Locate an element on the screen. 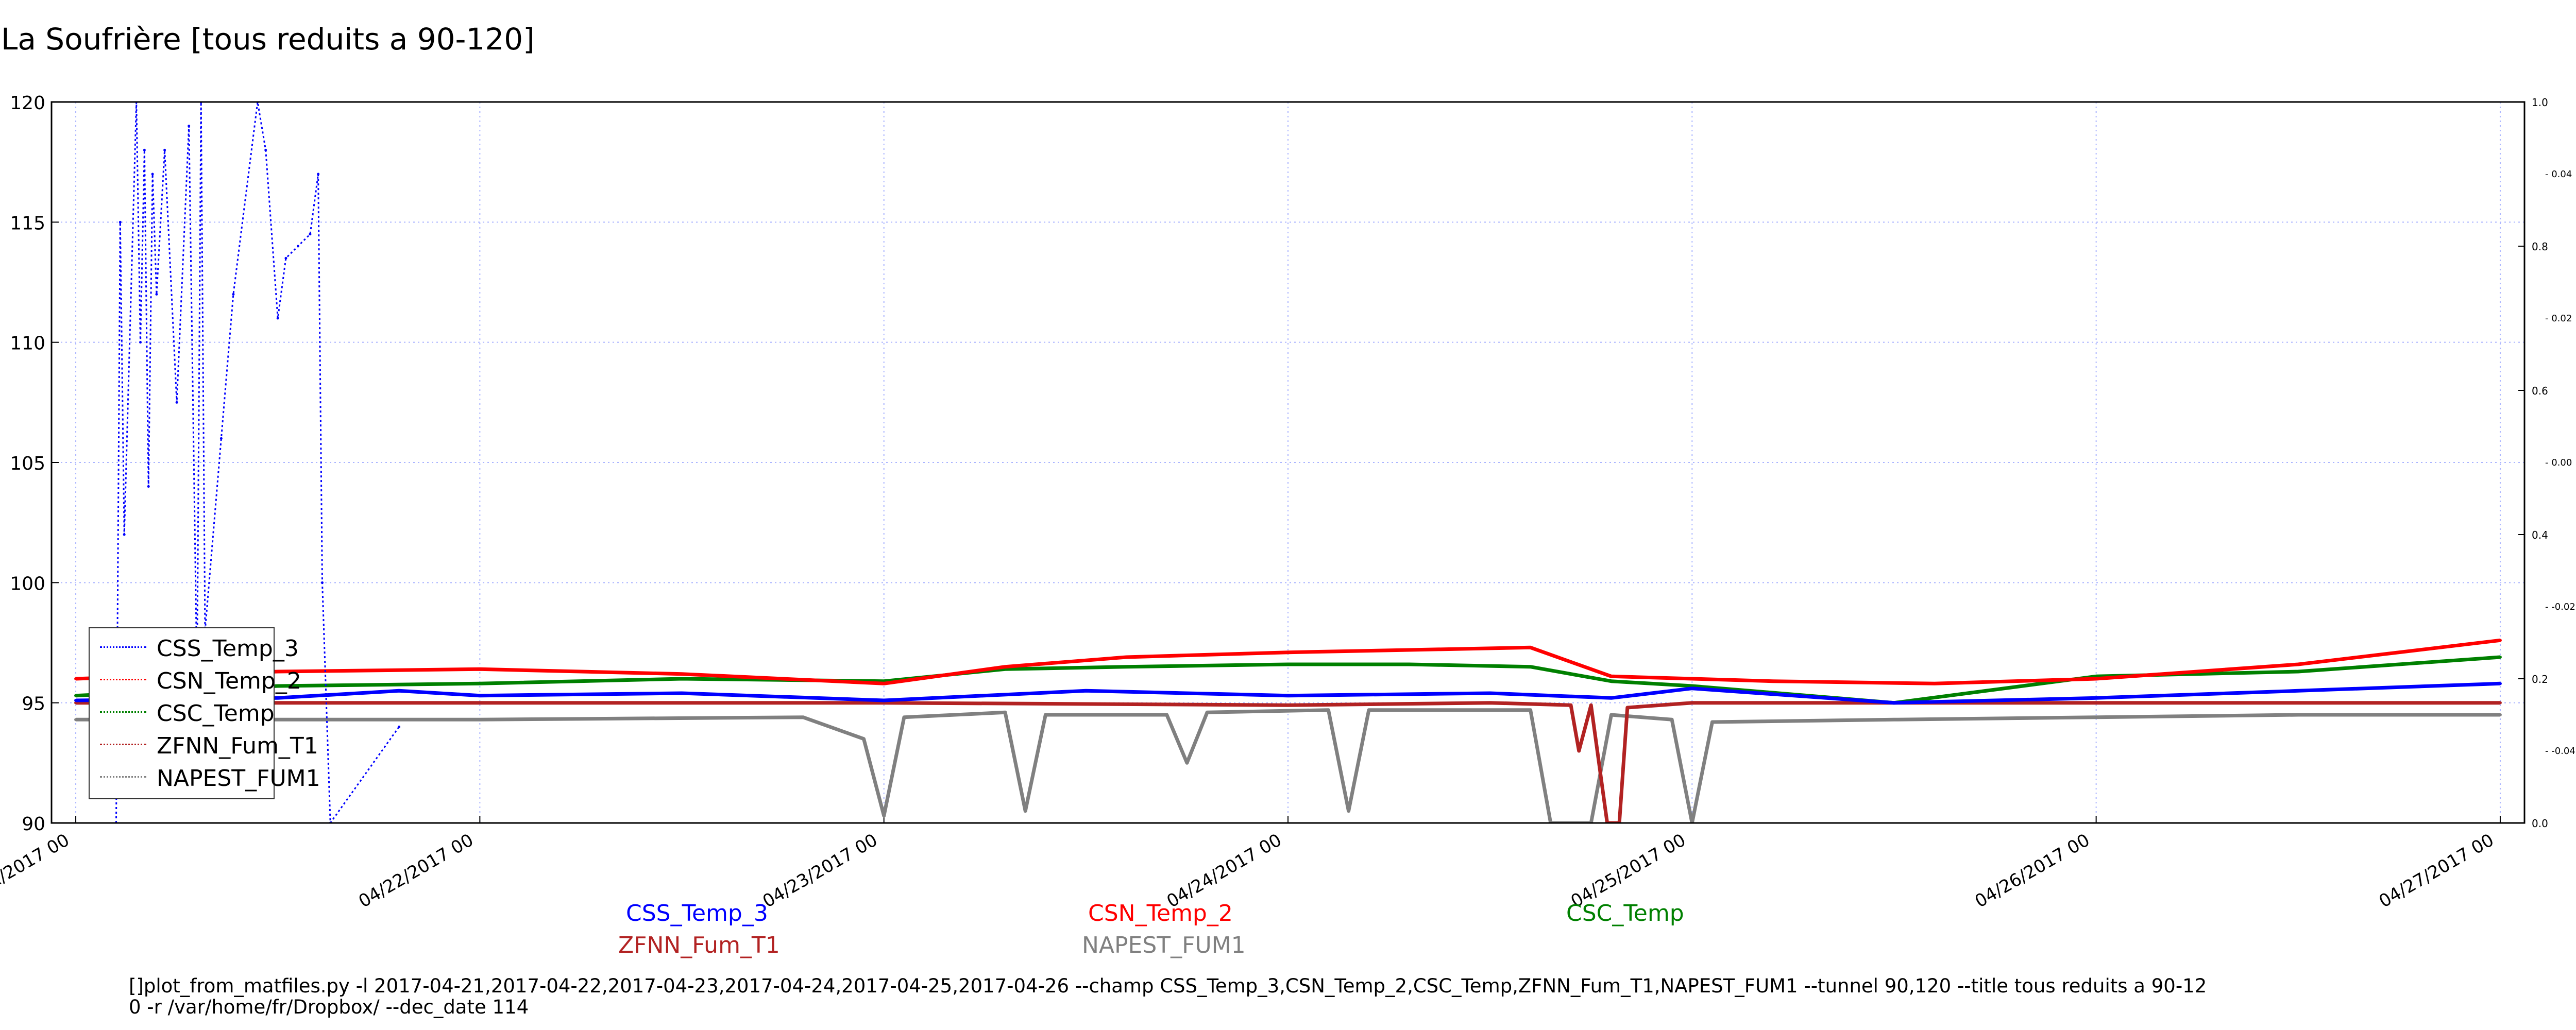 The width and height of the screenshot is (2576, 1030). bottom-label-csc-temp: CSC_Temp is located at coordinates (1625, 913).